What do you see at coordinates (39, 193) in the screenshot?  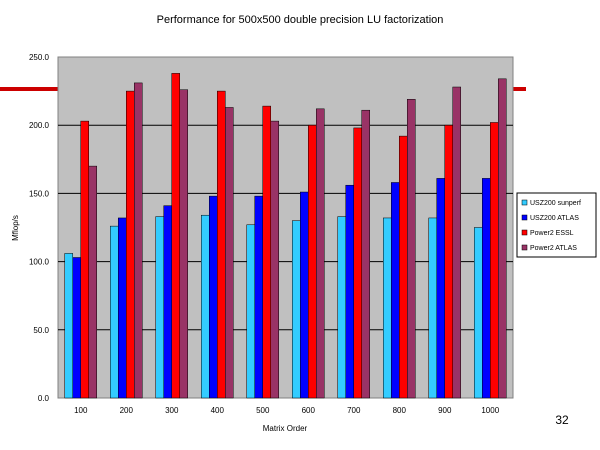 I see `y-tick-label: 150.0` at bounding box center [39, 193].